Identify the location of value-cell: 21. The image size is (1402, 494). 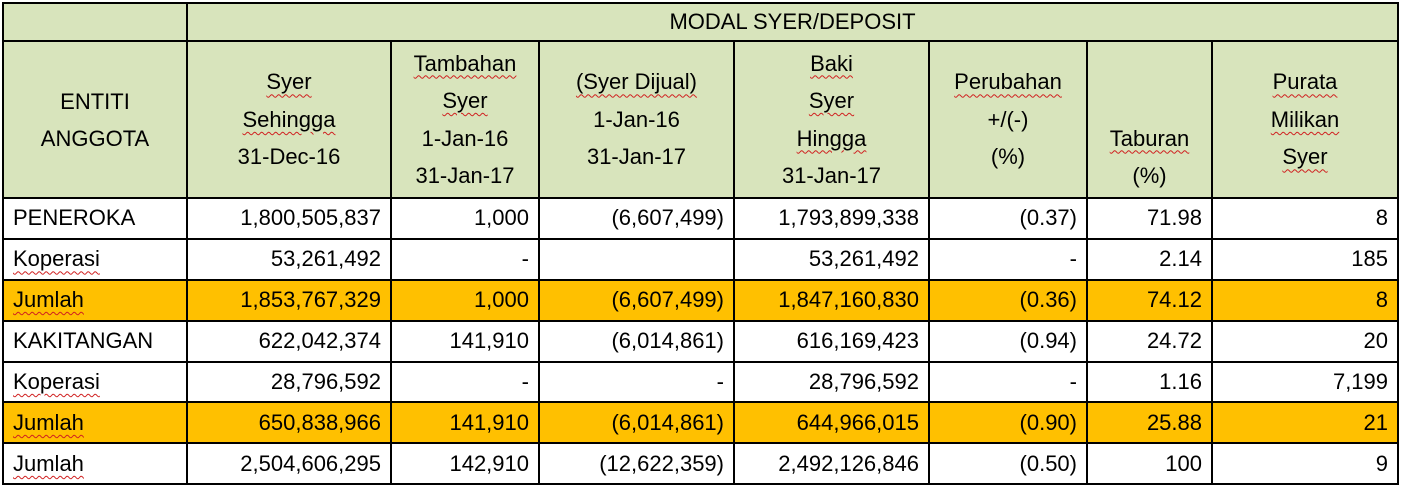
(1305, 423).